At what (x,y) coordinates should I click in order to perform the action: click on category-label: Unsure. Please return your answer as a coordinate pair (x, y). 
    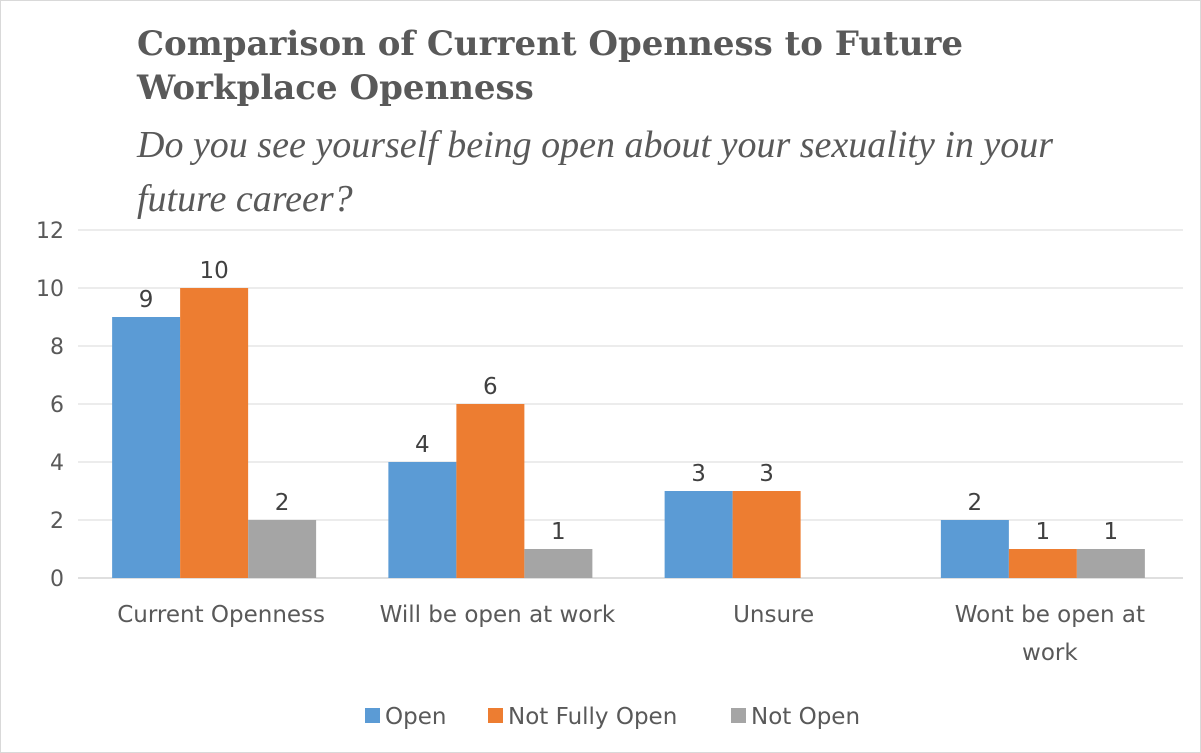
    Looking at the image, I should click on (773, 615).